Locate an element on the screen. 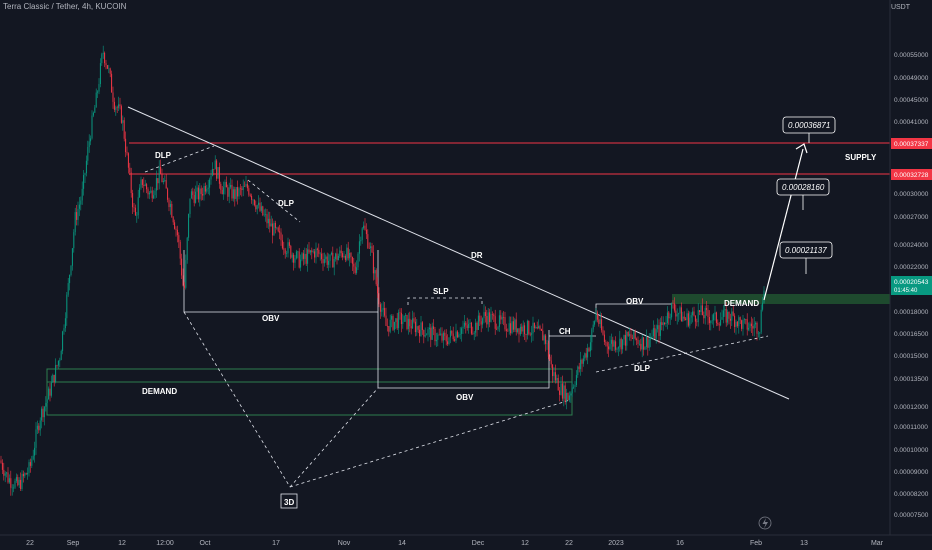 The image size is (932, 550). label-obv-1: OBV is located at coordinates (271, 318).